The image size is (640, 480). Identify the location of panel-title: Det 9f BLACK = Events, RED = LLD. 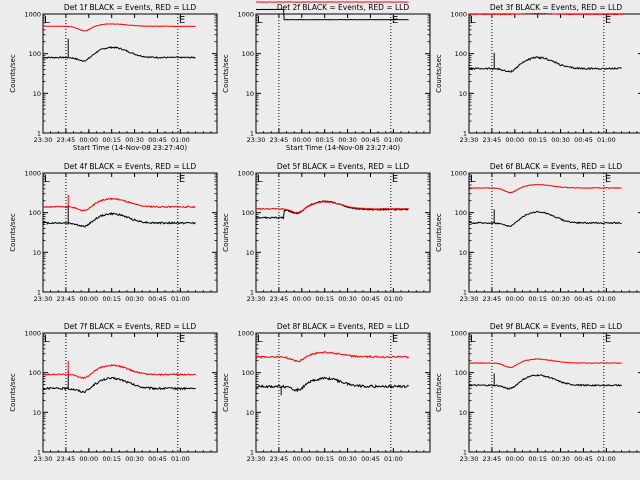
(556, 326).